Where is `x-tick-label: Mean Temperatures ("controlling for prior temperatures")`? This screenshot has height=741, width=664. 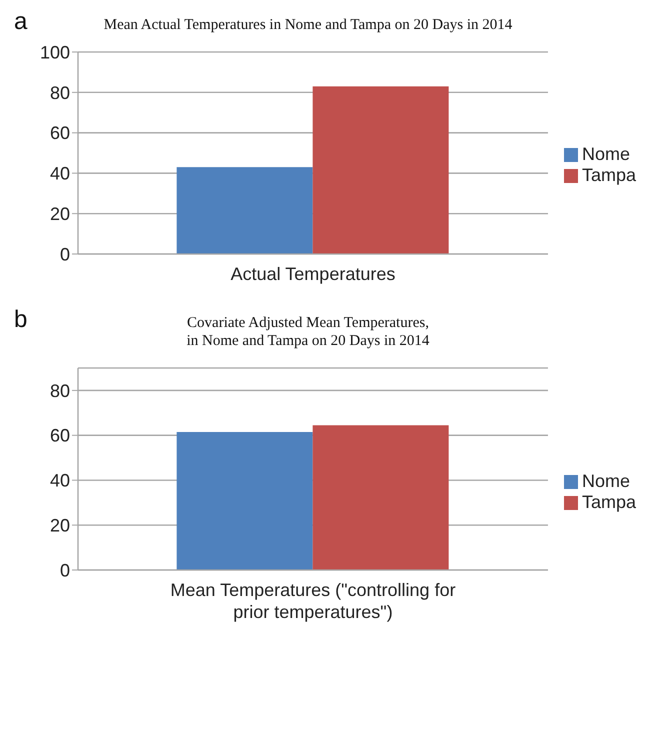
x-tick-label: Mean Temperatures ("controlling for prior temperatures") is located at coordinates (313, 601).